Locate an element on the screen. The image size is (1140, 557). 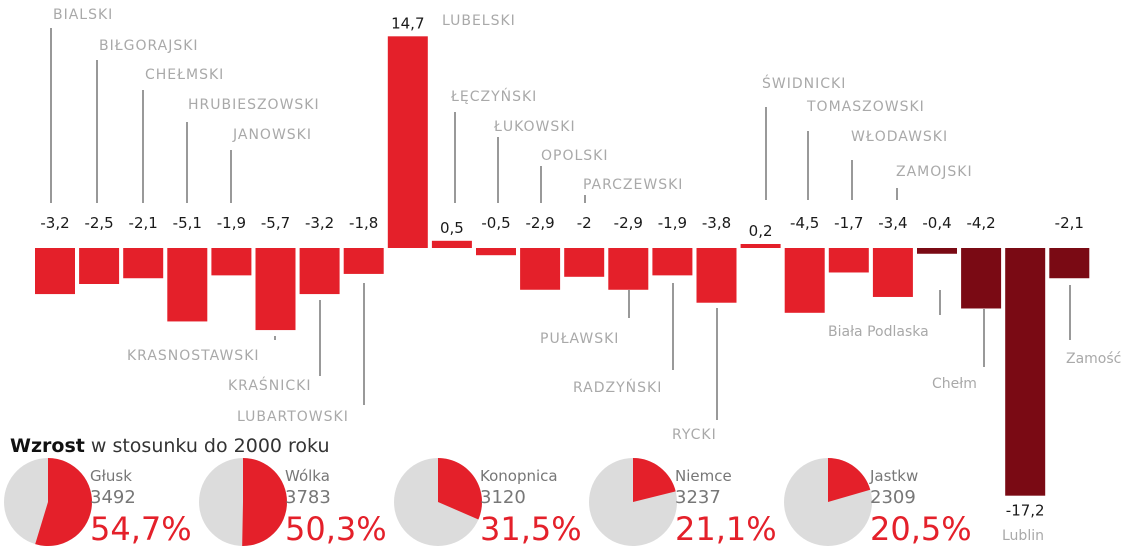
category-label: BIŁGORAJSKI is located at coordinates (149, 46).